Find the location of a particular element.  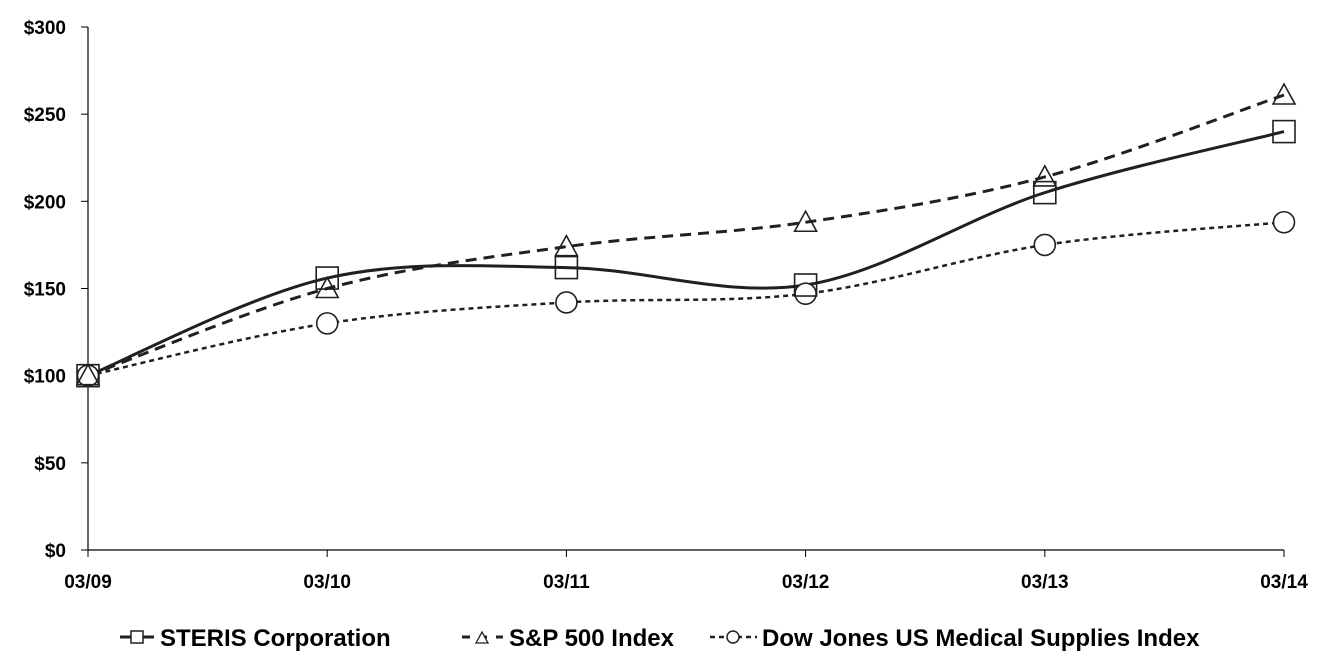

y-axis-ticks: $0 $50 $100 $150 $200 $250 $300 is located at coordinates (56, 290).